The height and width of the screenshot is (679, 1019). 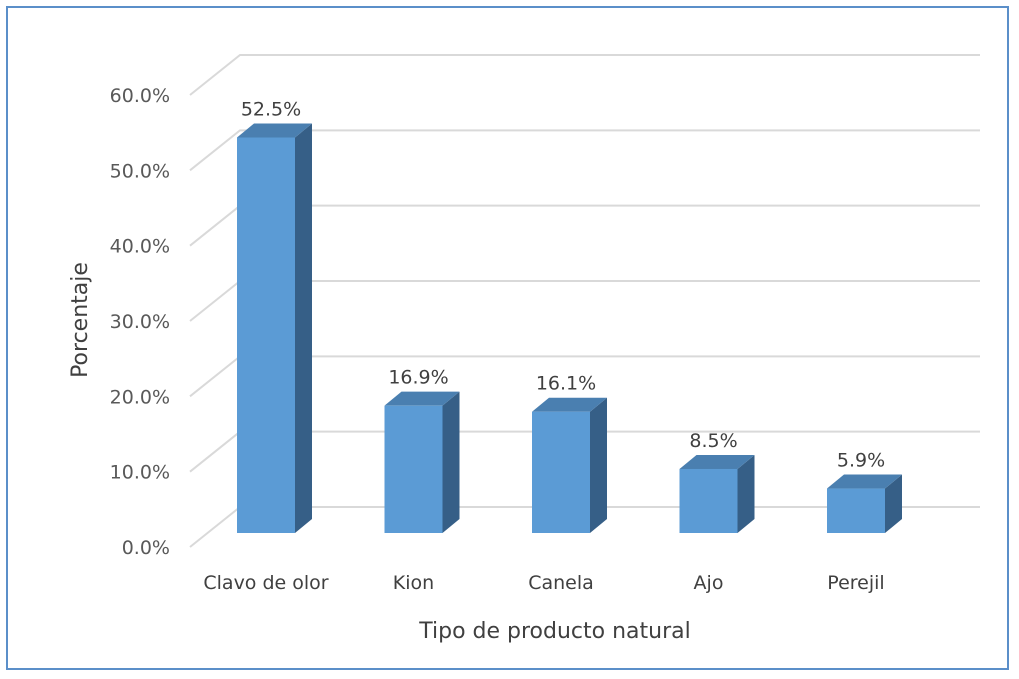 I want to click on y-tick-label: 60.0%, so click(x=140, y=96).